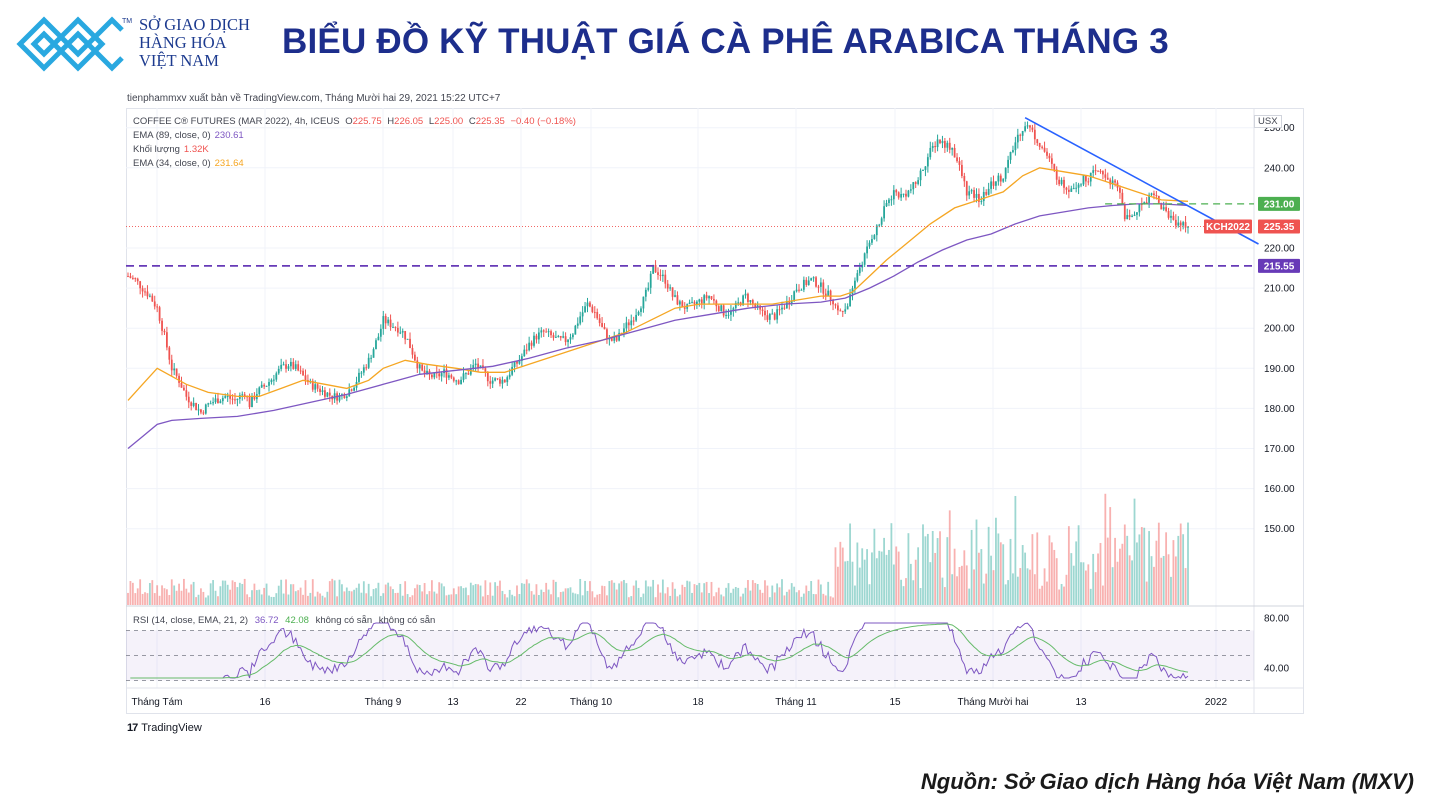 The height and width of the screenshot is (804, 1430). Describe the element at coordinates (164, 728) in the screenshot. I see `tradingview-brand: 17 TradingView` at that location.